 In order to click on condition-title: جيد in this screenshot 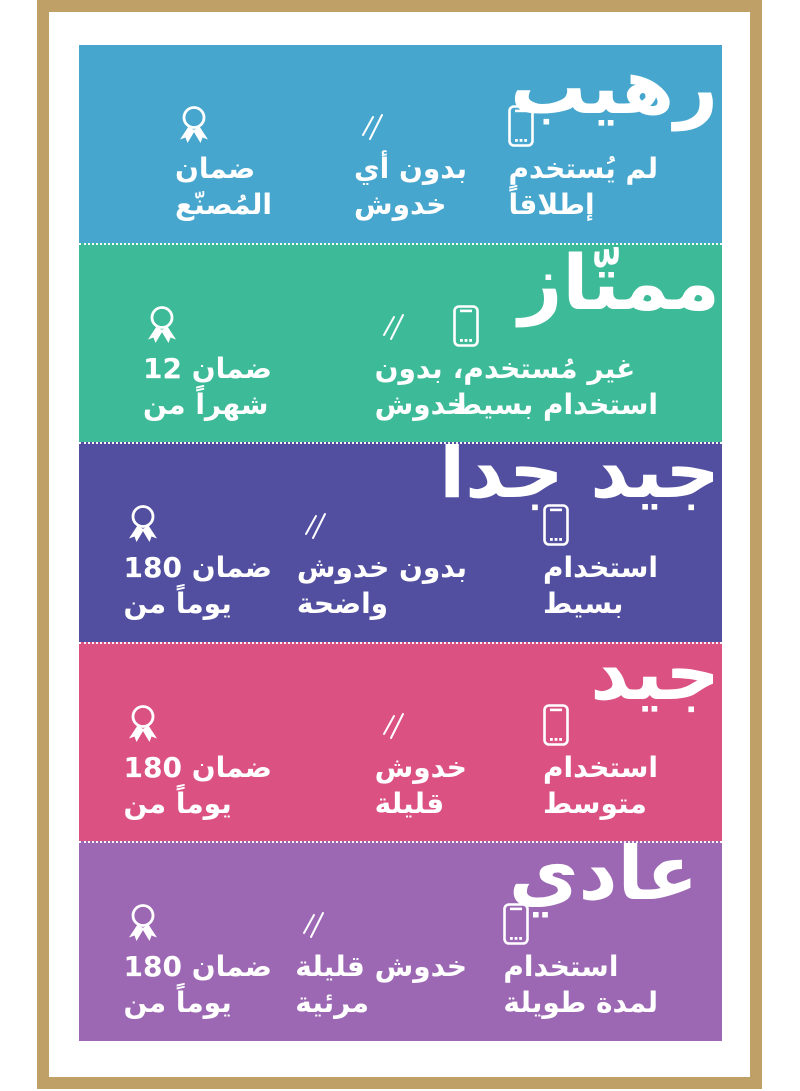, I will do `click(655, 679)`.